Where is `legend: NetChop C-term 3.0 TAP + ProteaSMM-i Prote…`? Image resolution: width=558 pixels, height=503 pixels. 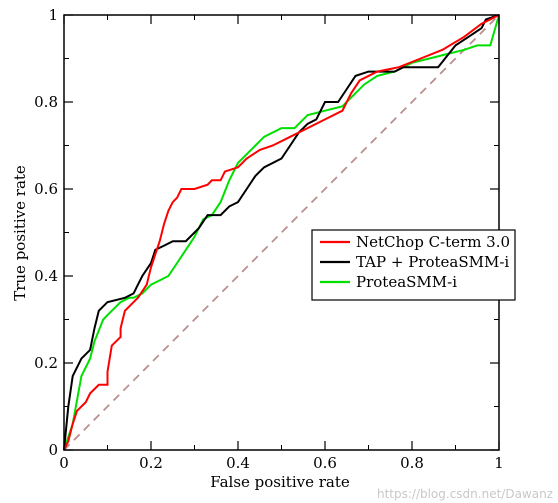
legend: NetChop C-term 3.0 TAP + ProteaSMM-i Prote… is located at coordinates (413, 265).